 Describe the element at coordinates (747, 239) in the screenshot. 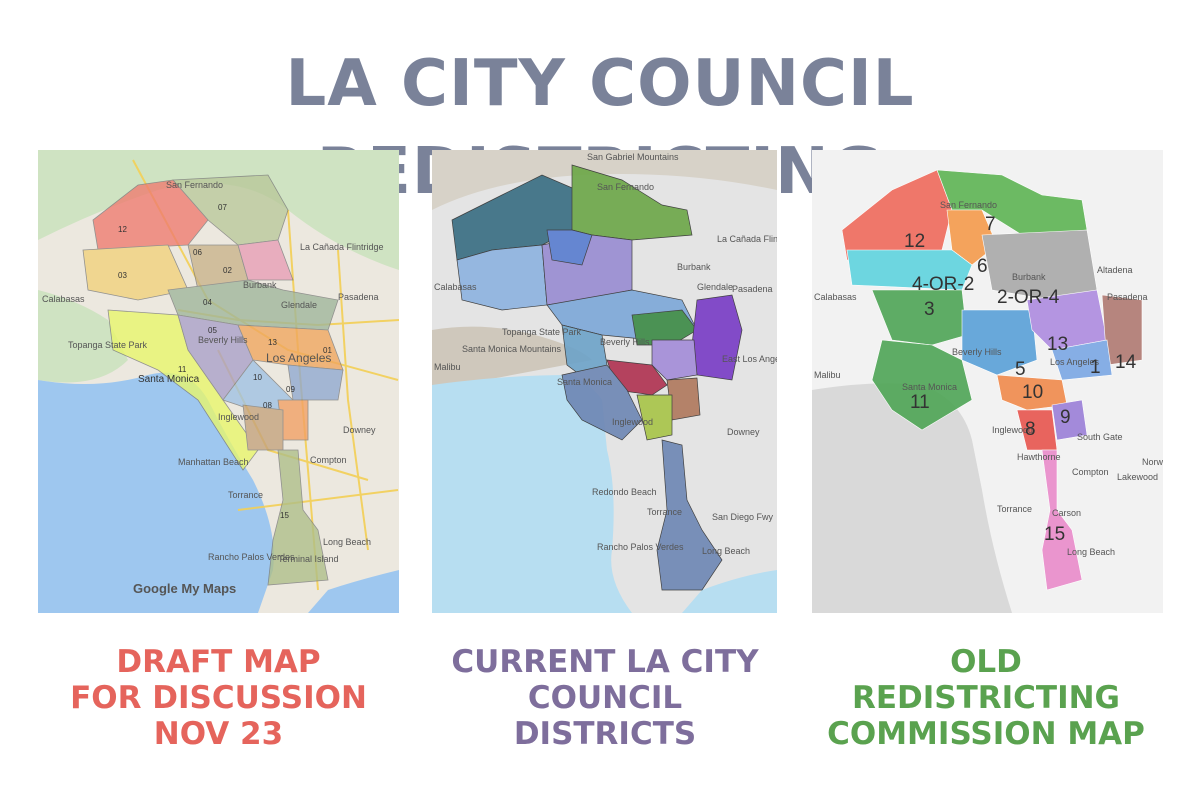

I see `map2-place: La Cañada Flintridge` at that location.